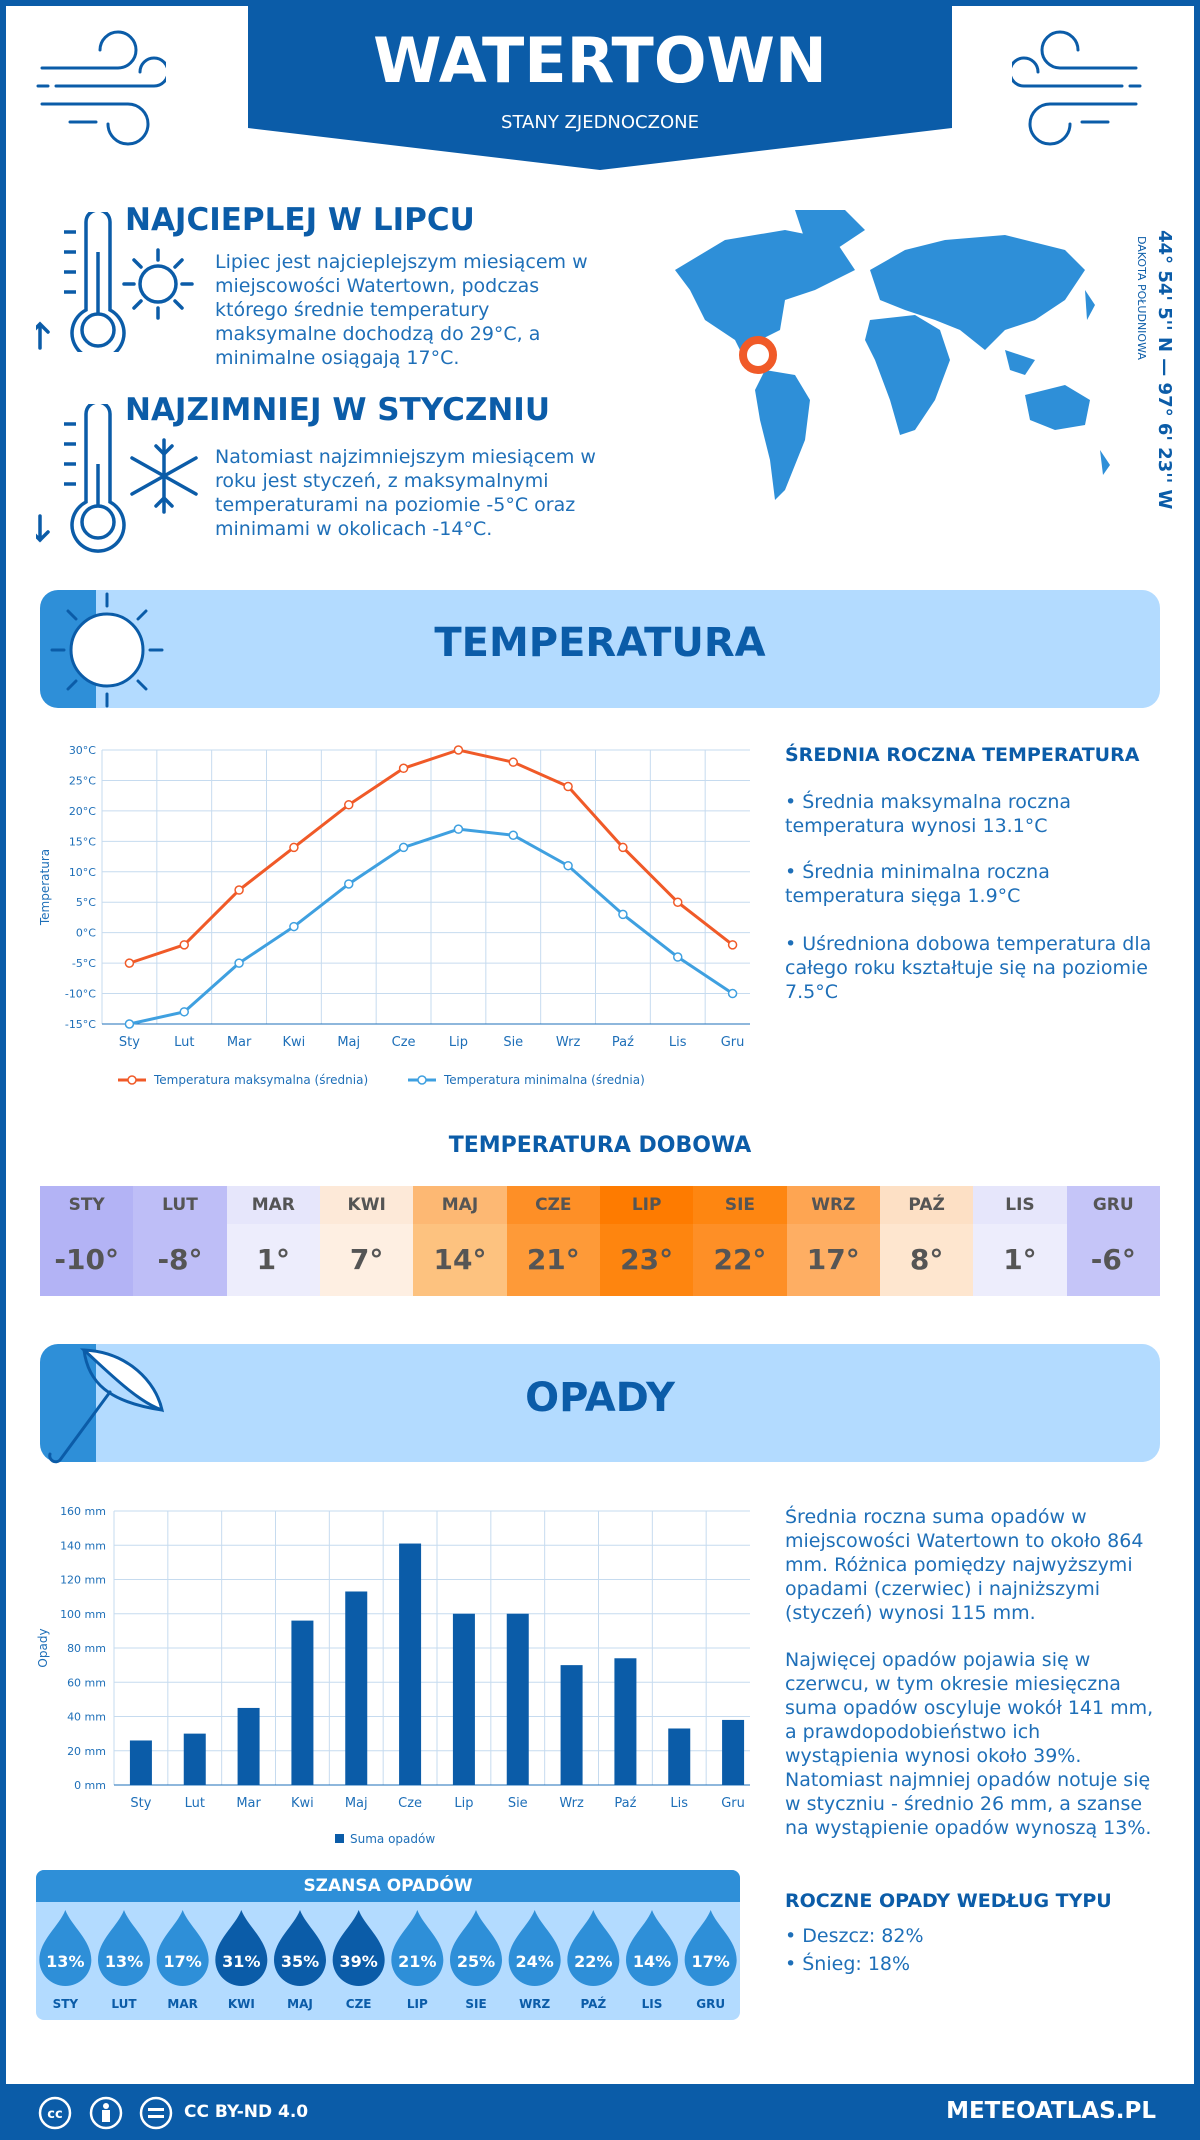  I want to click on precip-type-title: ROCZNE OPADY WEDŁUG TYPU, so click(948, 1901).